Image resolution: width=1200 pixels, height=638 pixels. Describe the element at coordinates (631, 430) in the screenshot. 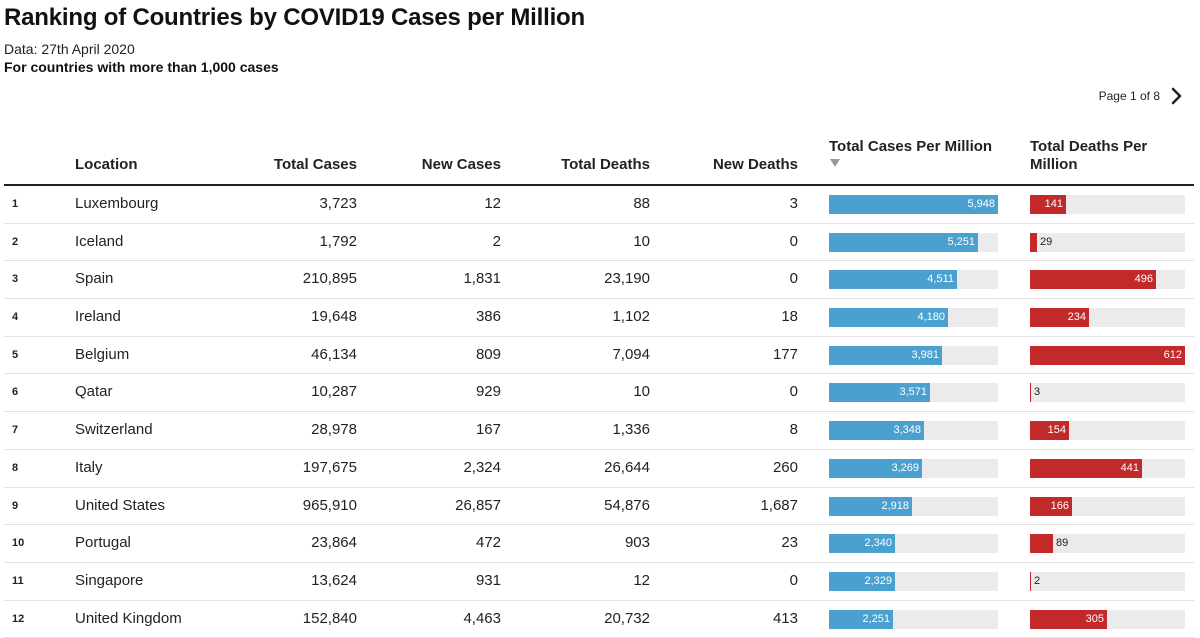

I see `total-deaths-cell: 1,336` at that location.